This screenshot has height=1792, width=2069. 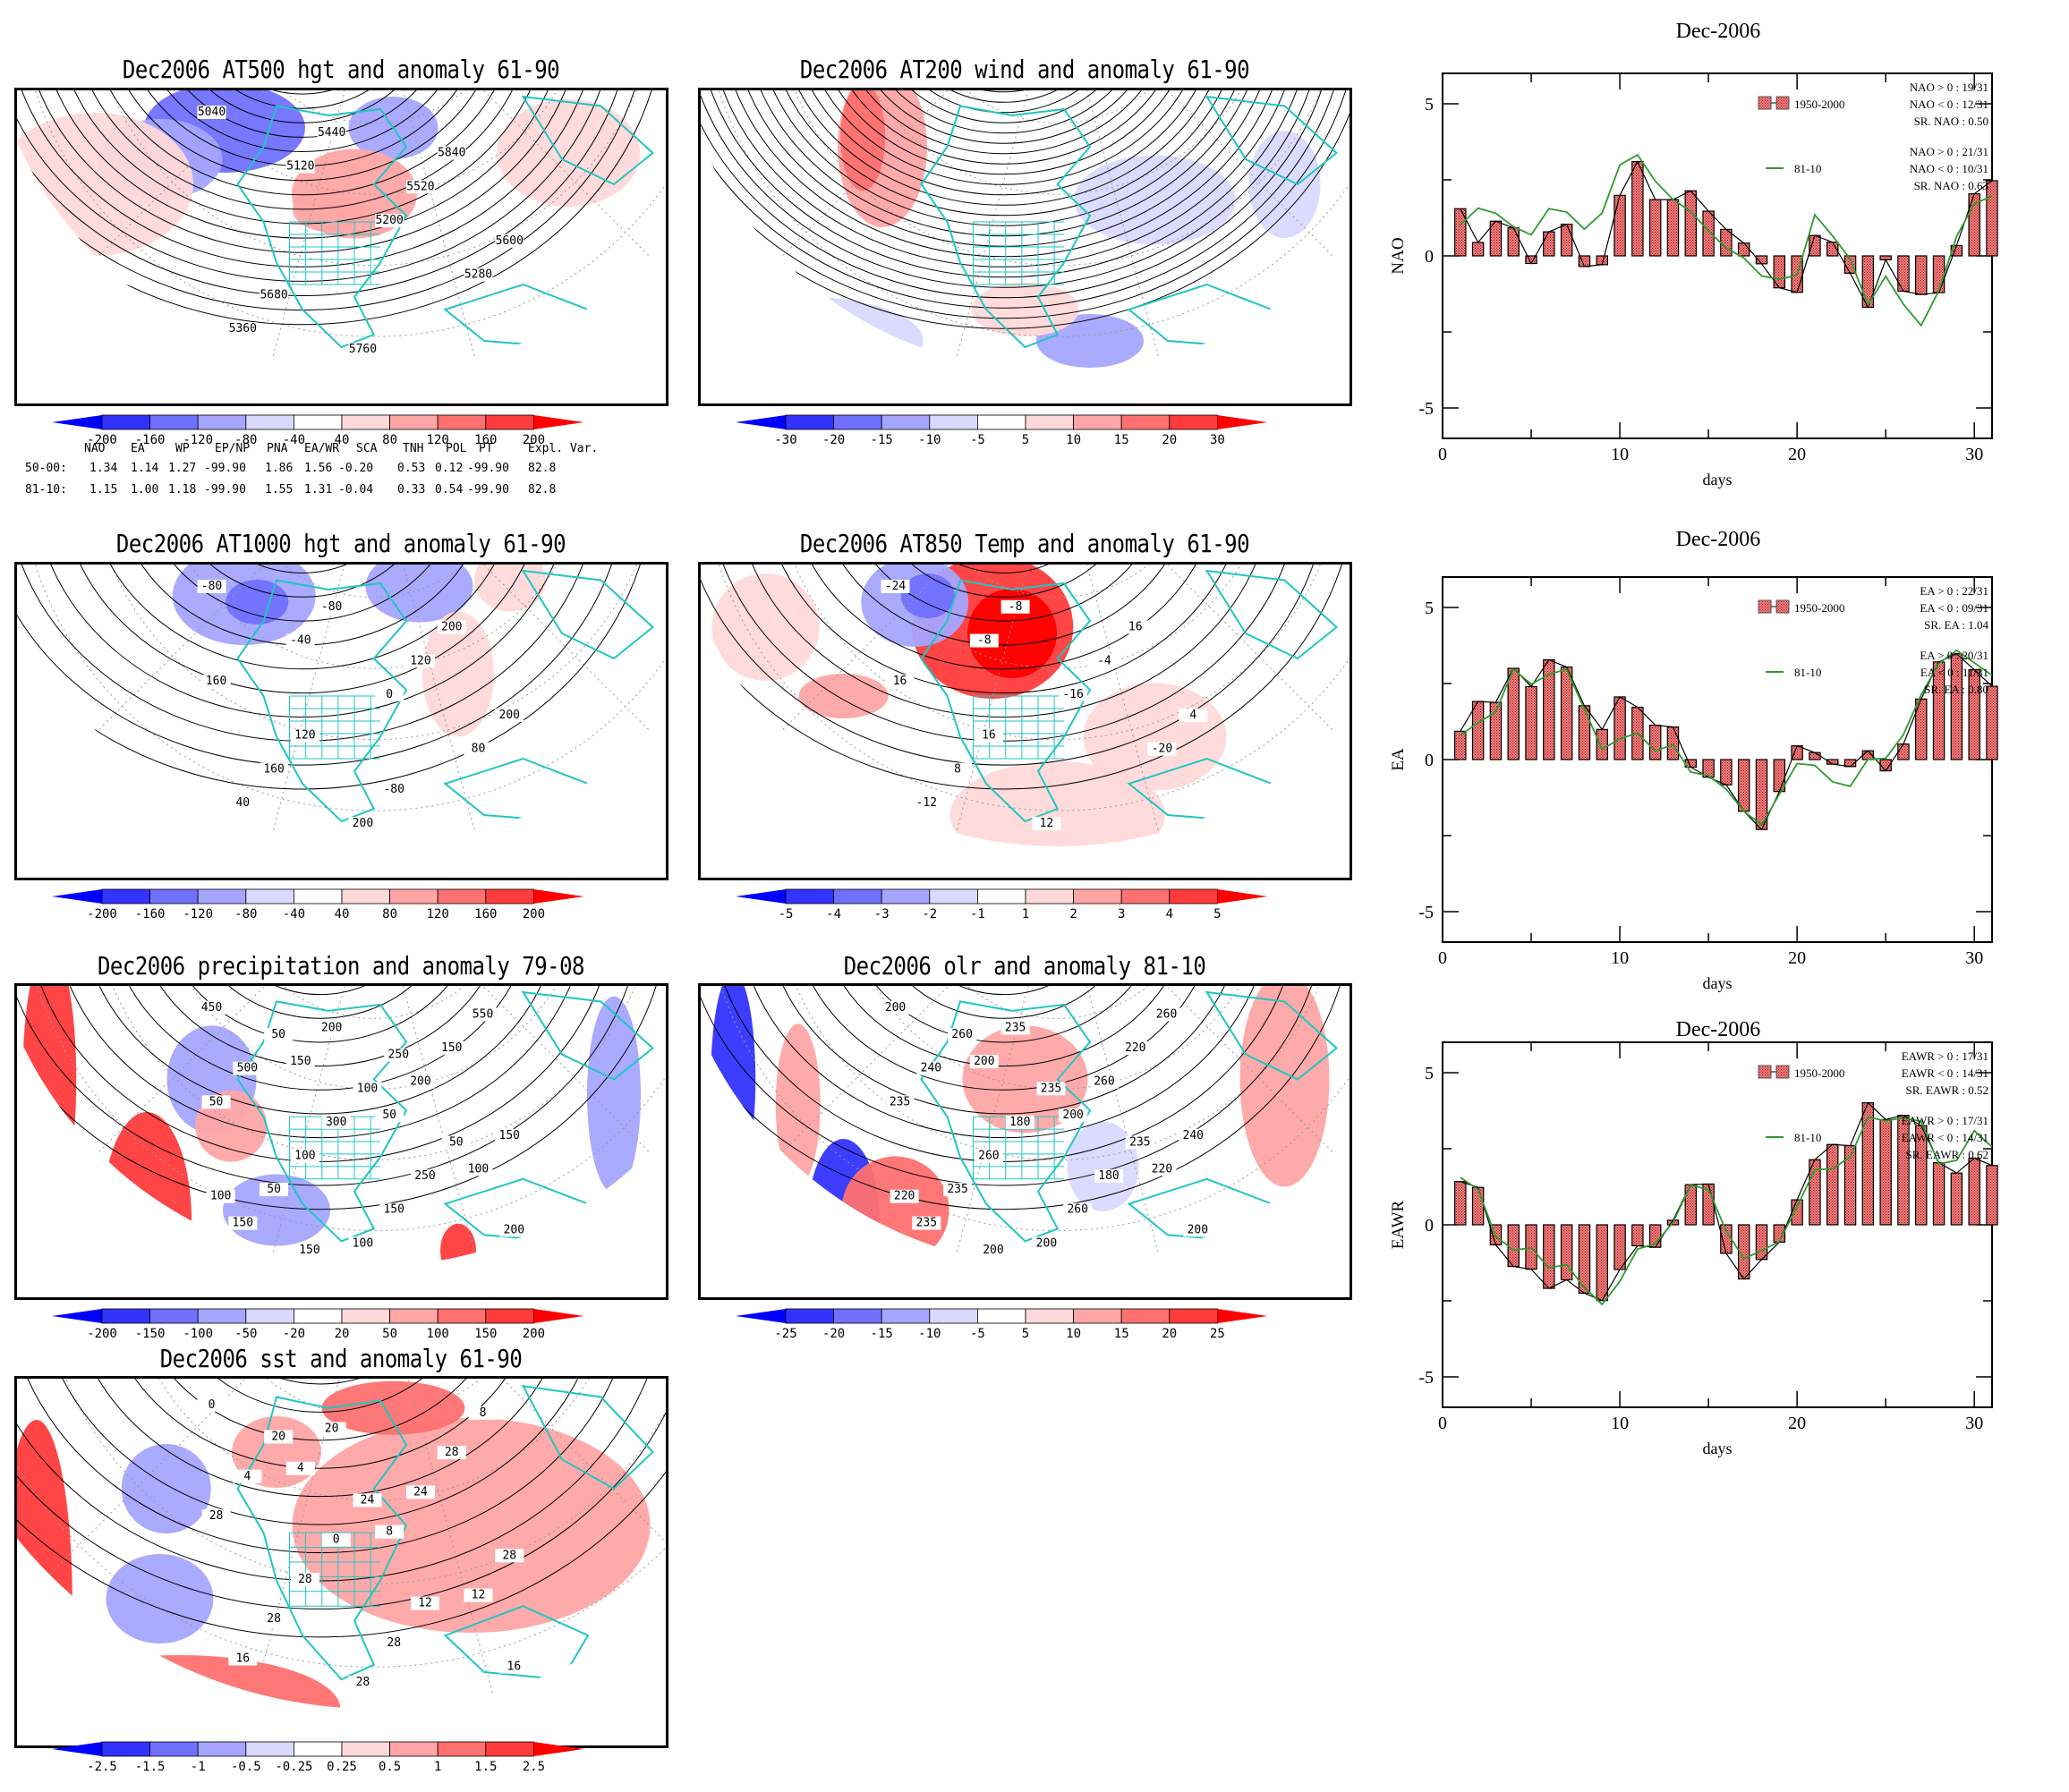 What do you see at coordinates (183, 468) in the screenshot?
I see `cell: 1.27` at bounding box center [183, 468].